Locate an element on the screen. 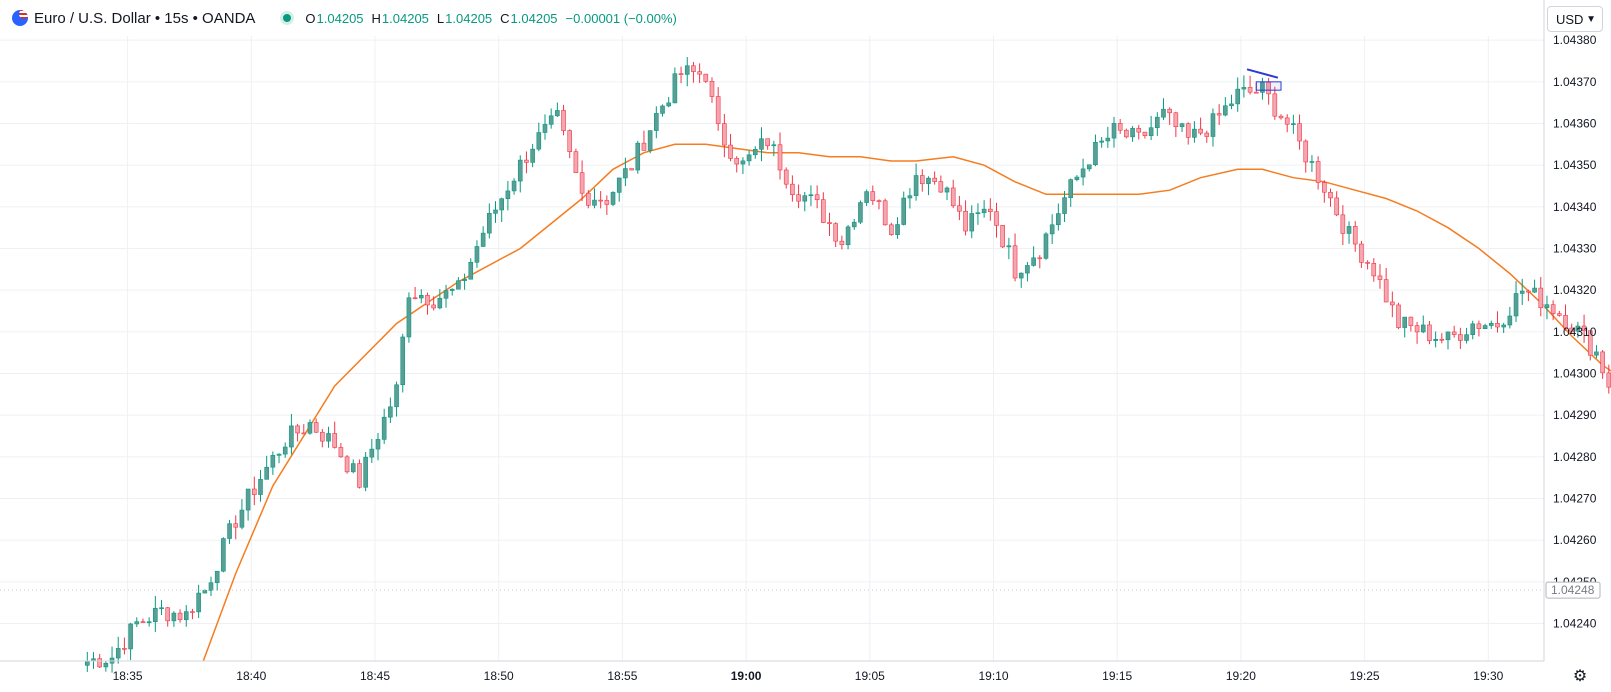 This screenshot has width=1611, height=692. x-tick-label: 18:40 is located at coordinates (251, 676).